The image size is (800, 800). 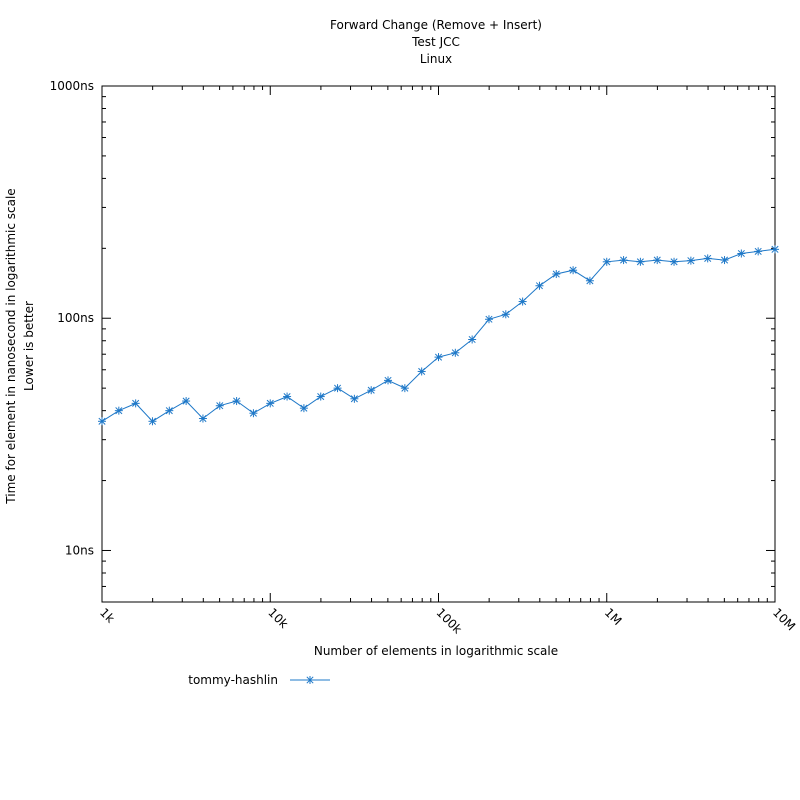 I want to click on legend-marker, so click(x=310, y=680).